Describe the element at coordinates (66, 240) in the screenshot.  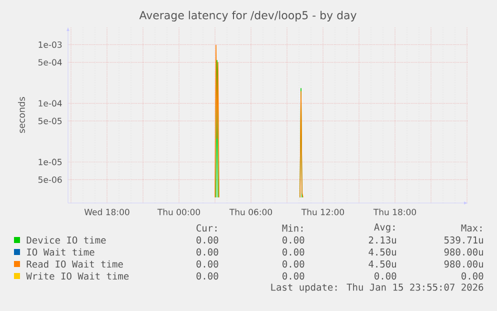
I see `legend-label: Device IO time` at that location.